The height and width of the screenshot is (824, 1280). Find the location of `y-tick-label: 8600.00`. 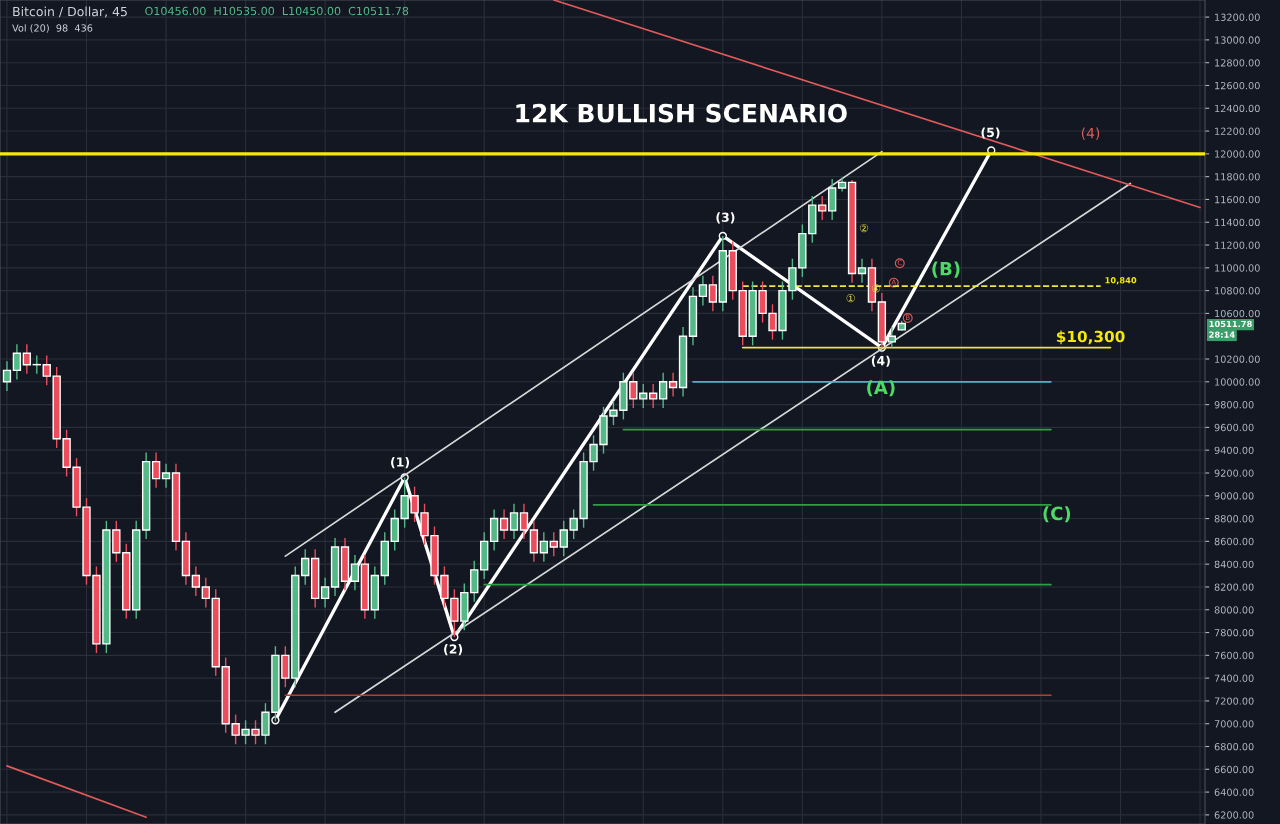

y-tick-label: 8600.00 is located at coordinates (1234, 541).